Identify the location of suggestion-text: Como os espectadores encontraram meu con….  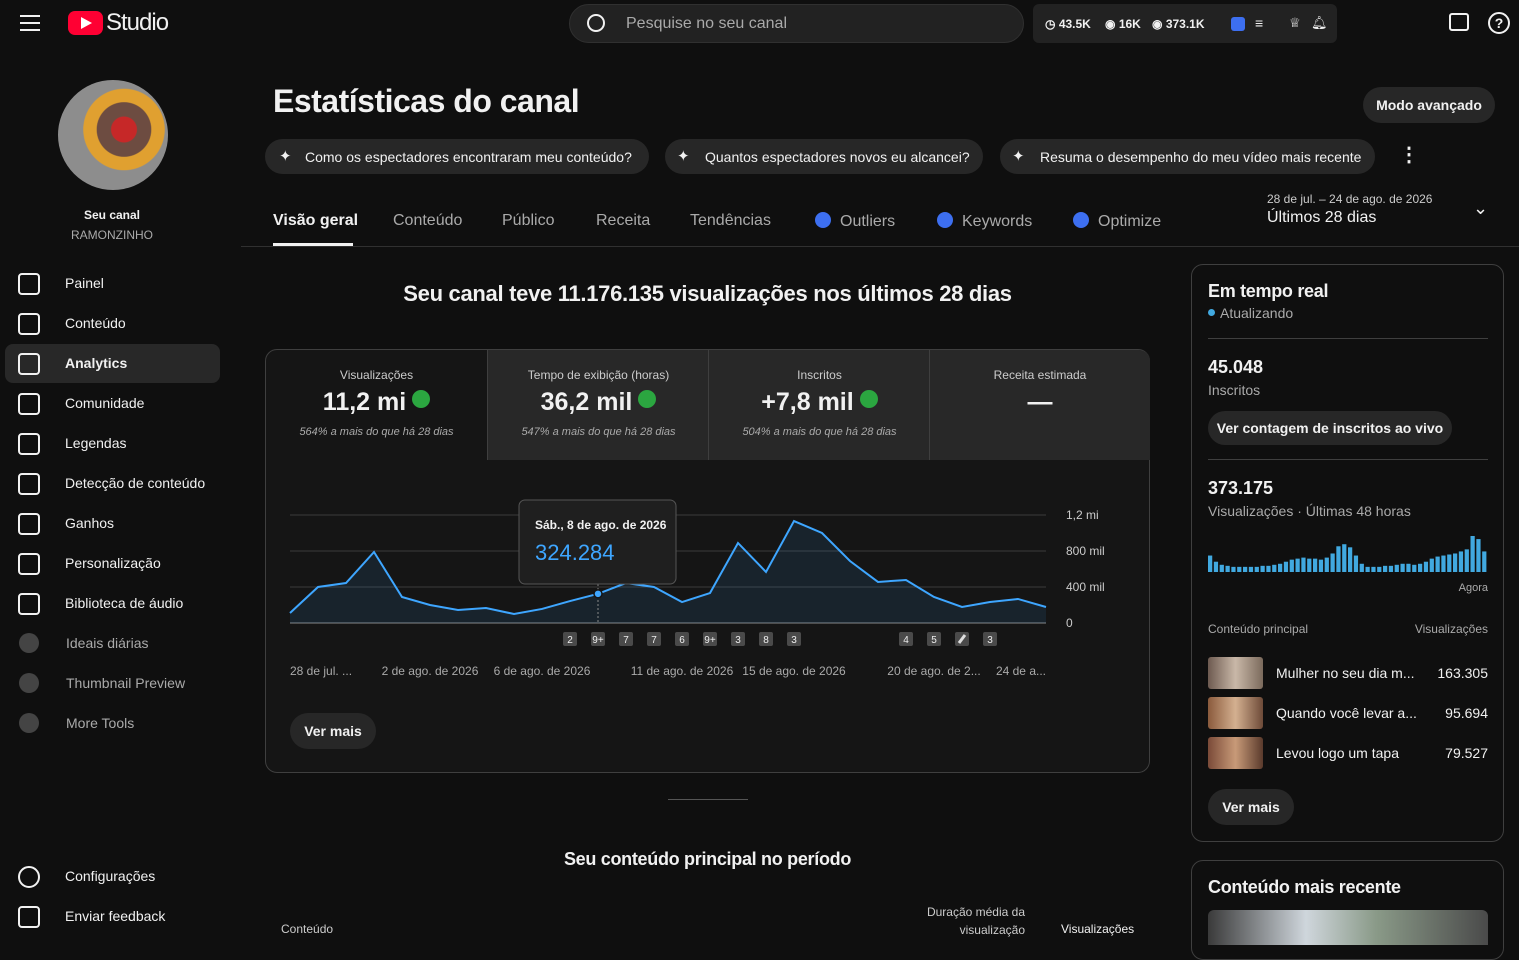
(468, 157).